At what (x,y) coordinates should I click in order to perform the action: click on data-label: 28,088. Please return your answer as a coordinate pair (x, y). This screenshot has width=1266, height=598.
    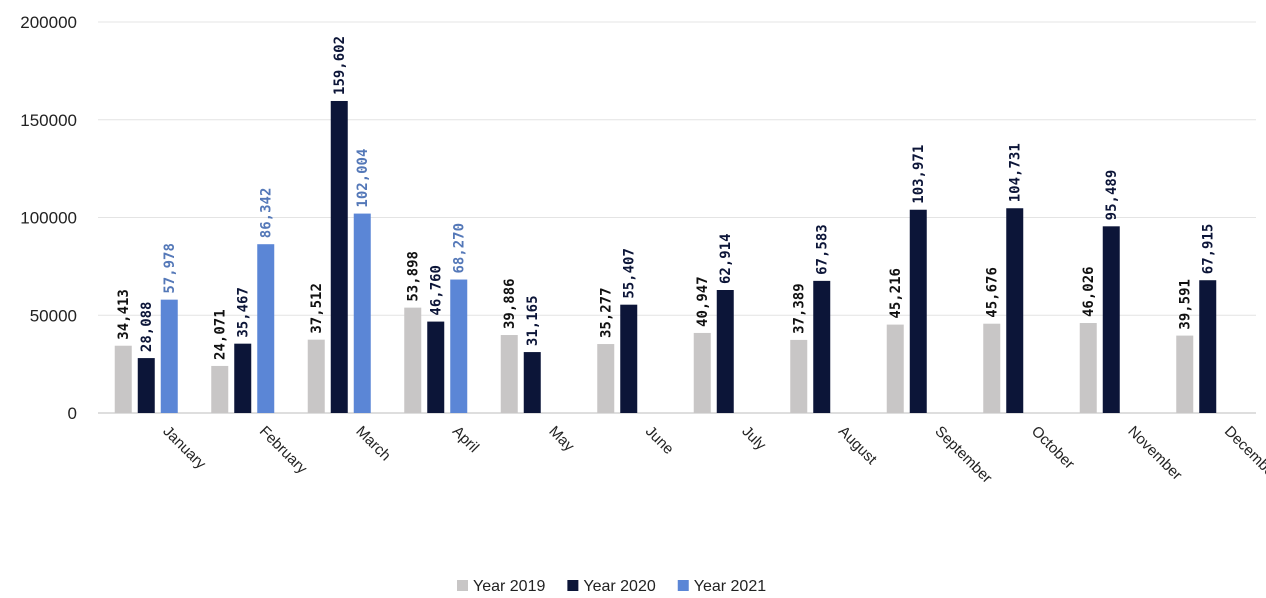
    Looking at the image, I should click on (147, 327).